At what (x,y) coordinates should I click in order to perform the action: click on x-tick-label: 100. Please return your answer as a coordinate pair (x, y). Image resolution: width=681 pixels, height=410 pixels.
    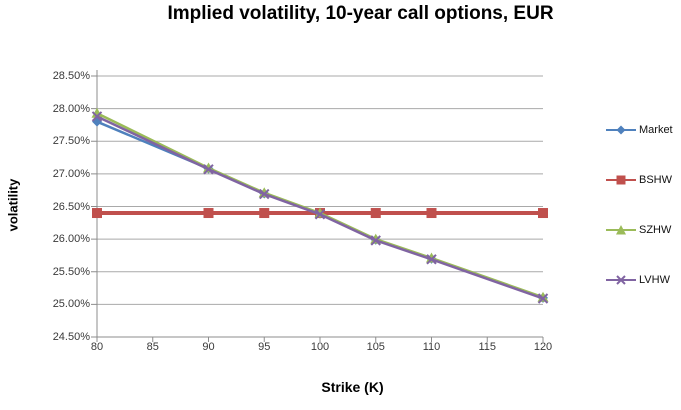
    Looking at the image, I should click on (320, 347).